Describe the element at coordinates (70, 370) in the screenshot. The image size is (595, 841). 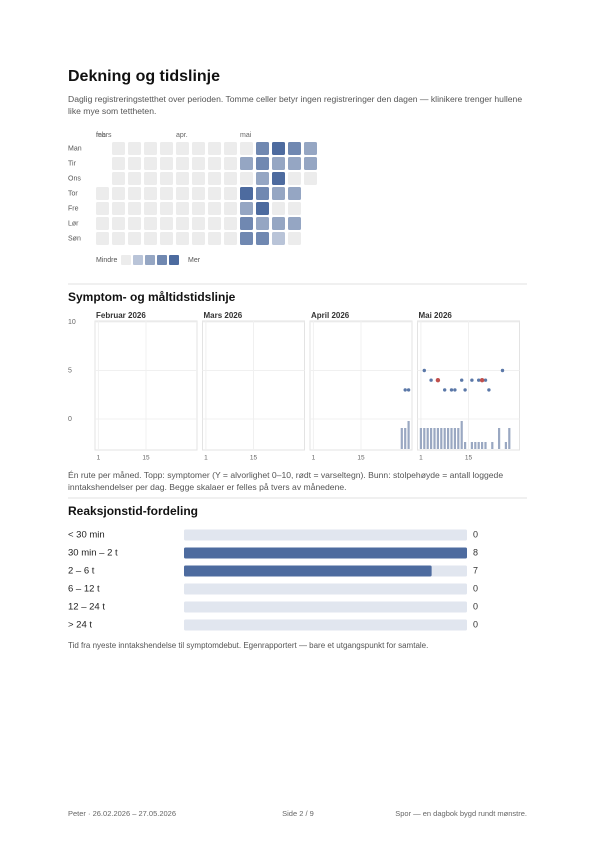
I see `y-tick-label: 5` at that location.